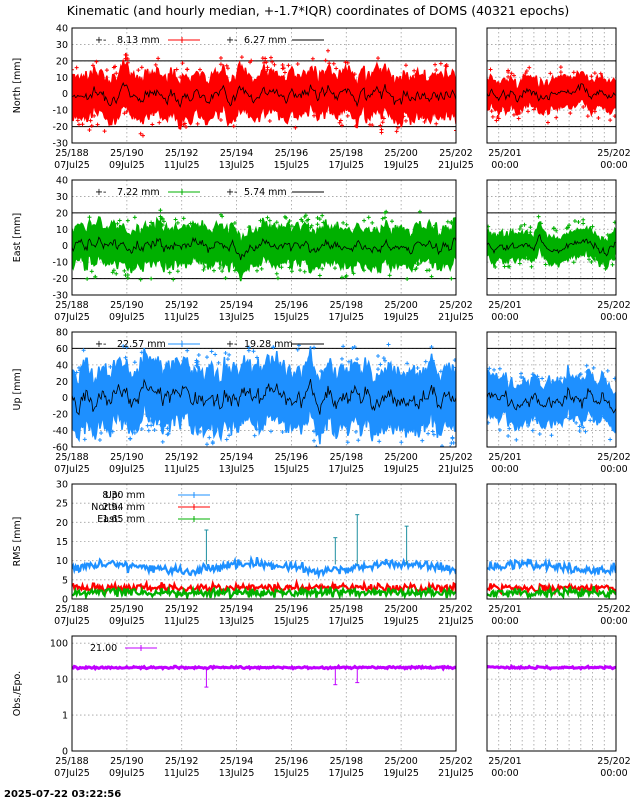  I want to click on x-tick-date: 15Jul25, so click(292, 621).